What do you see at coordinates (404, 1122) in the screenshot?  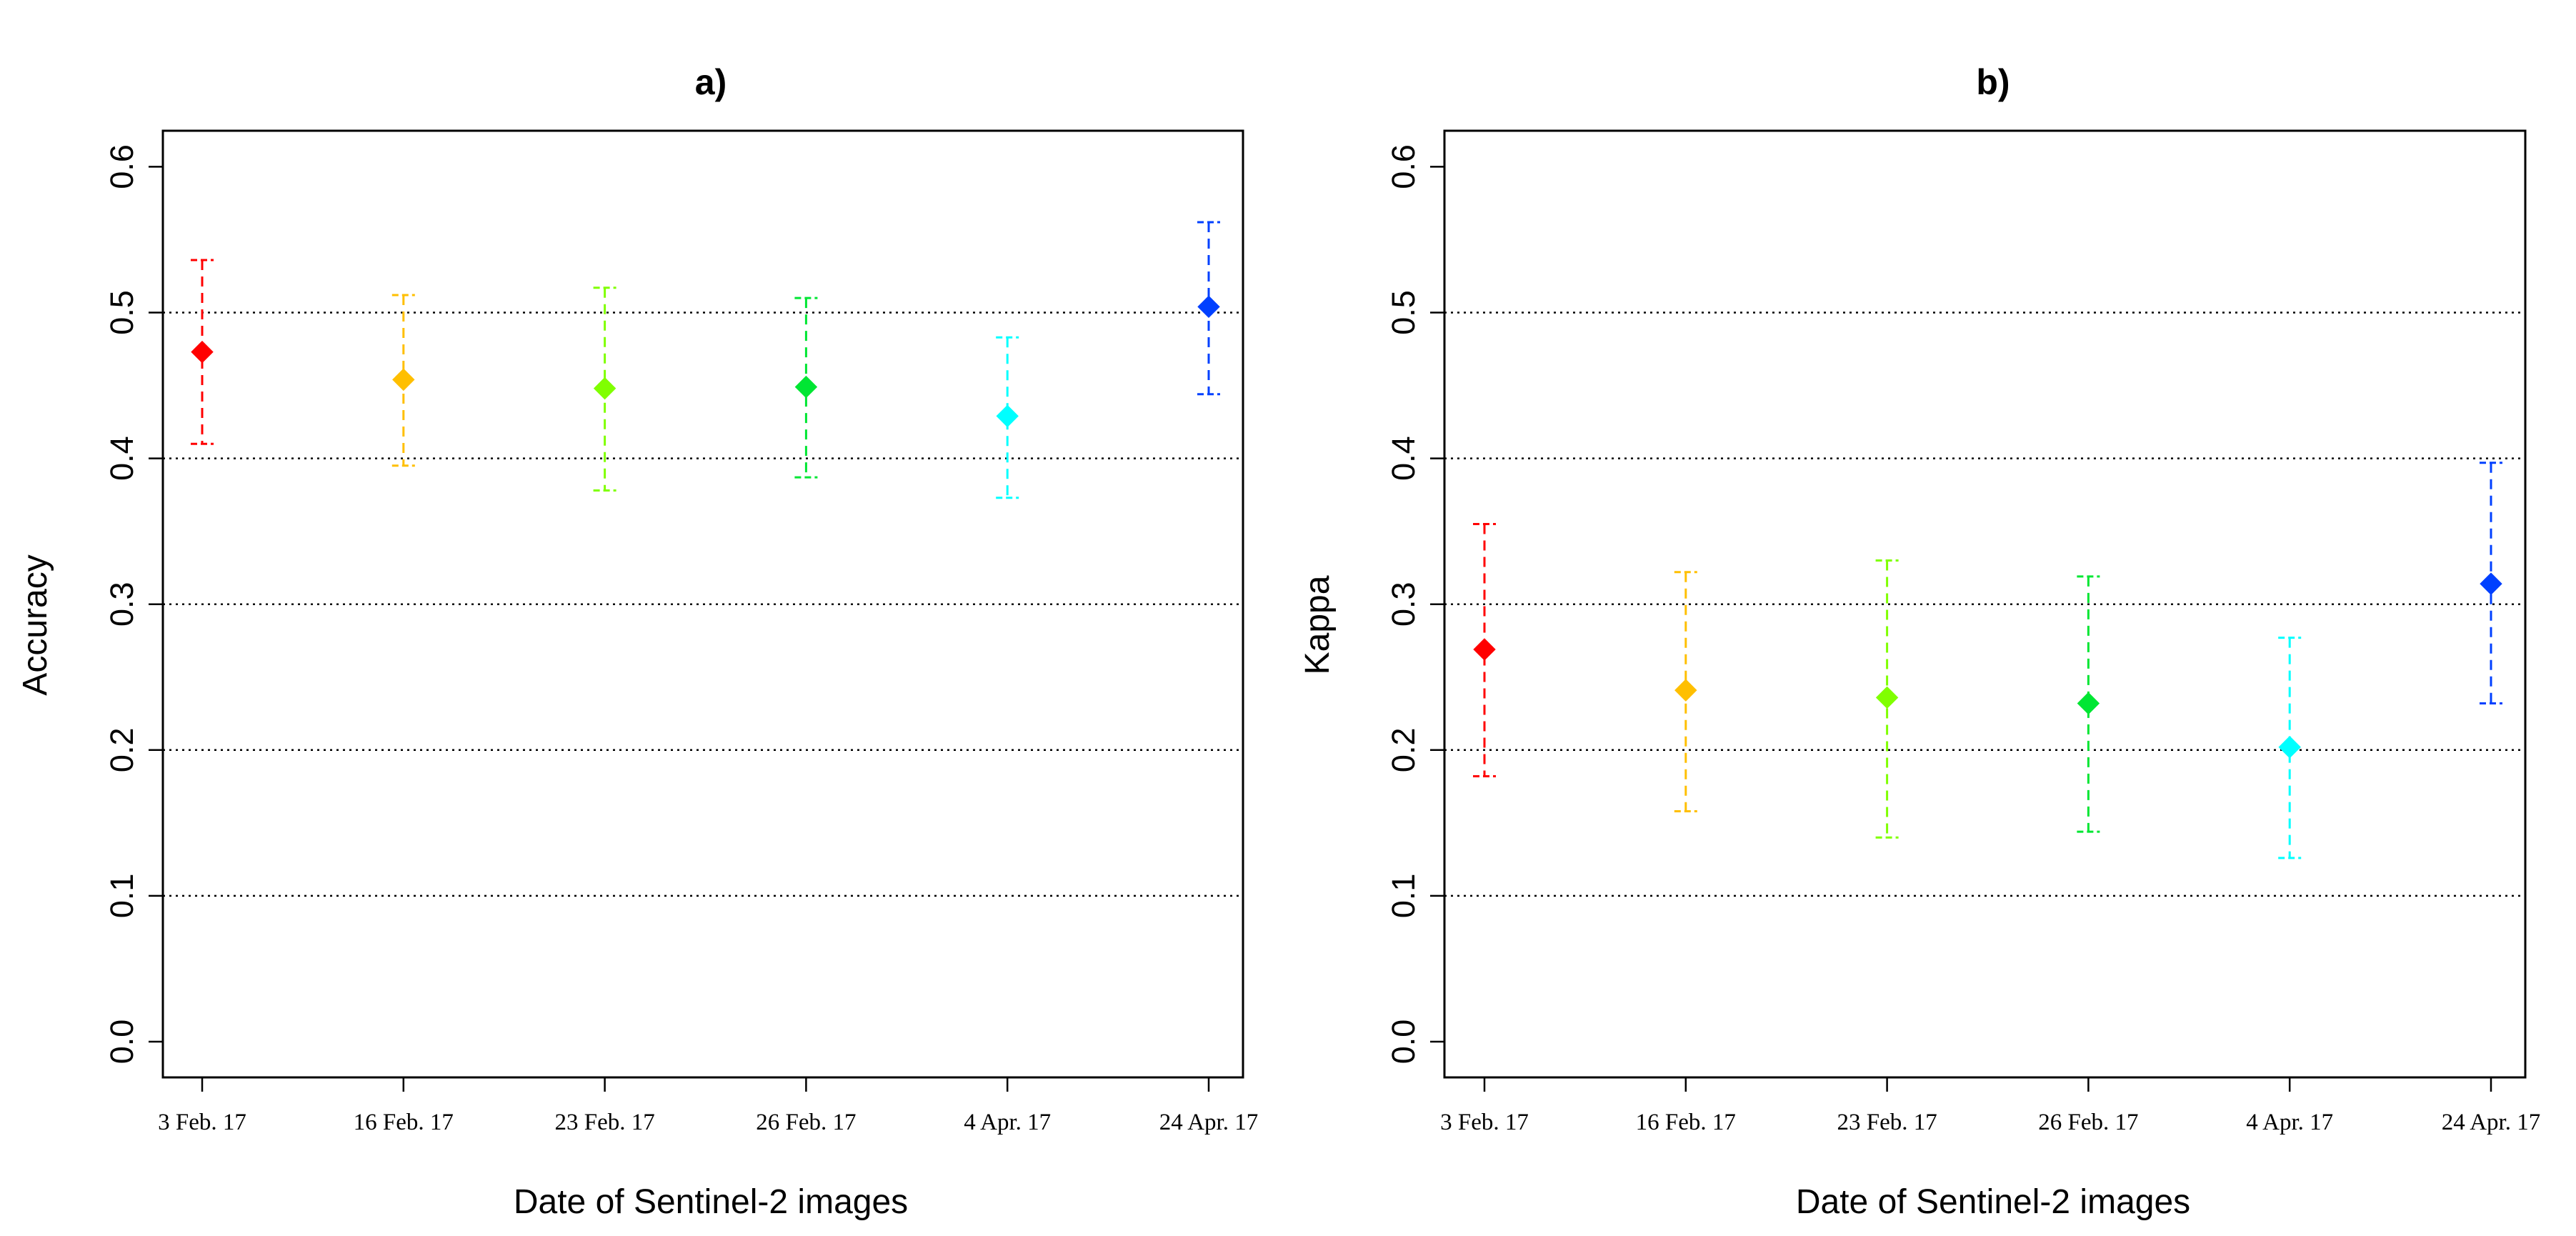 I see `panel-a-xtick-label-1: 16 Feb. 17` at bounding box center [404, 1122].